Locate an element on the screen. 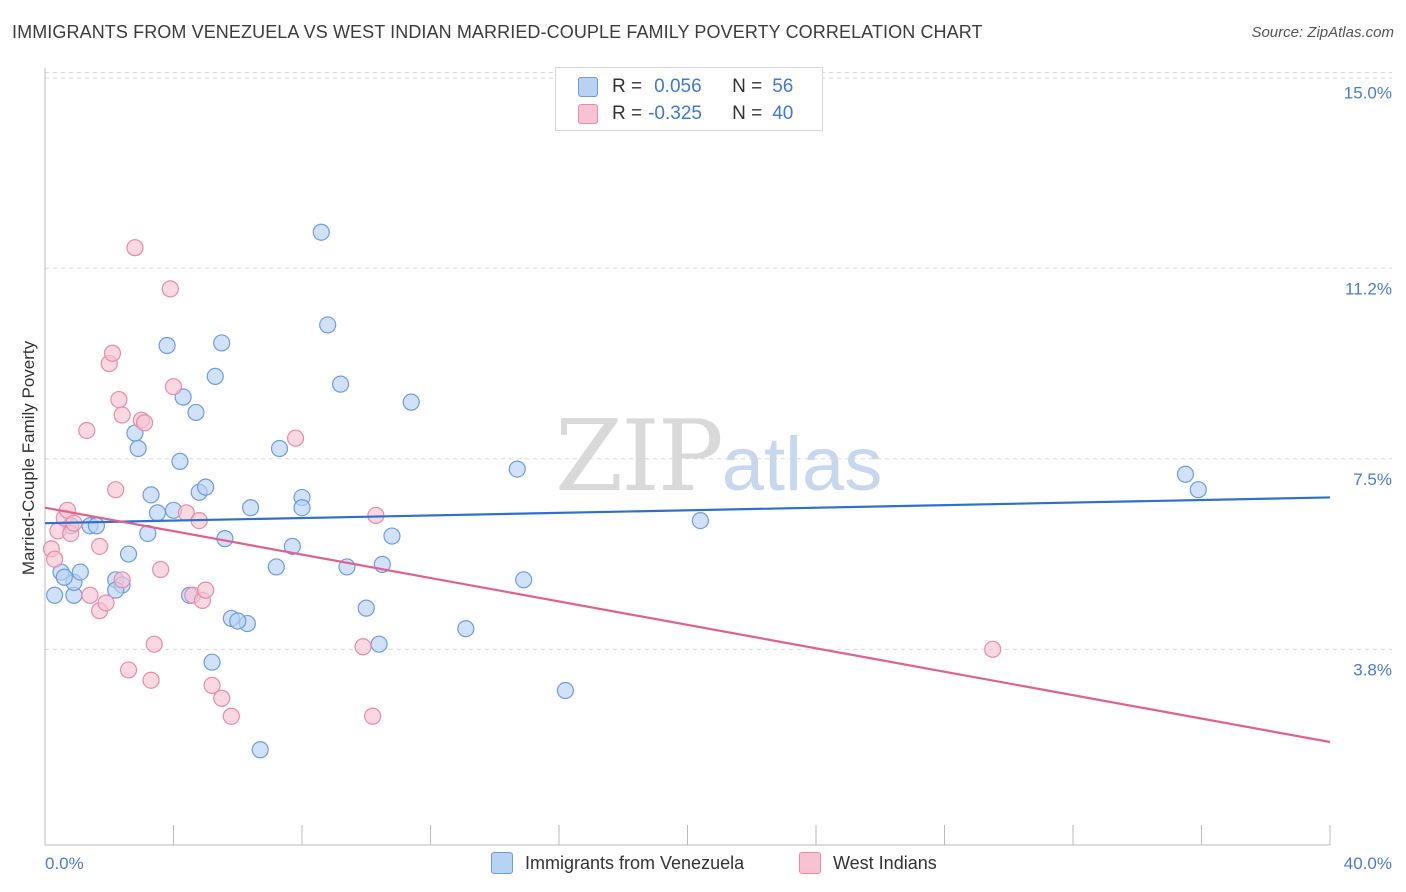 Image resolution: width=1406 pixels, height=892 pixels. legend-item-west-indians: West Indians is located at coordinates (868, 863).